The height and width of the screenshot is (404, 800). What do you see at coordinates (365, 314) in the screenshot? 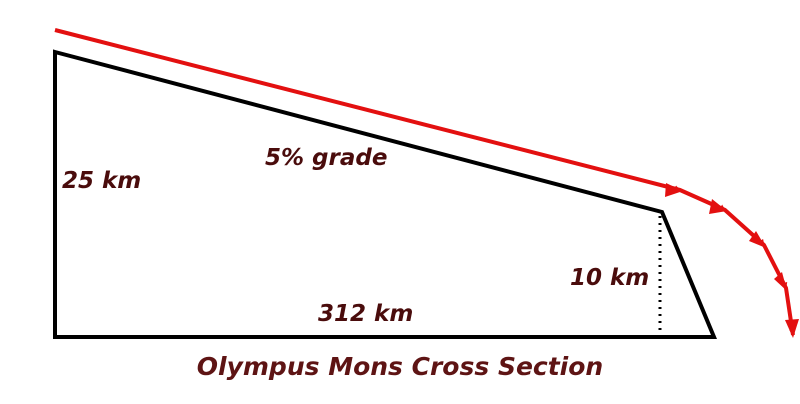
I see `base-label: 312 km` at bounding box center [365, 314].